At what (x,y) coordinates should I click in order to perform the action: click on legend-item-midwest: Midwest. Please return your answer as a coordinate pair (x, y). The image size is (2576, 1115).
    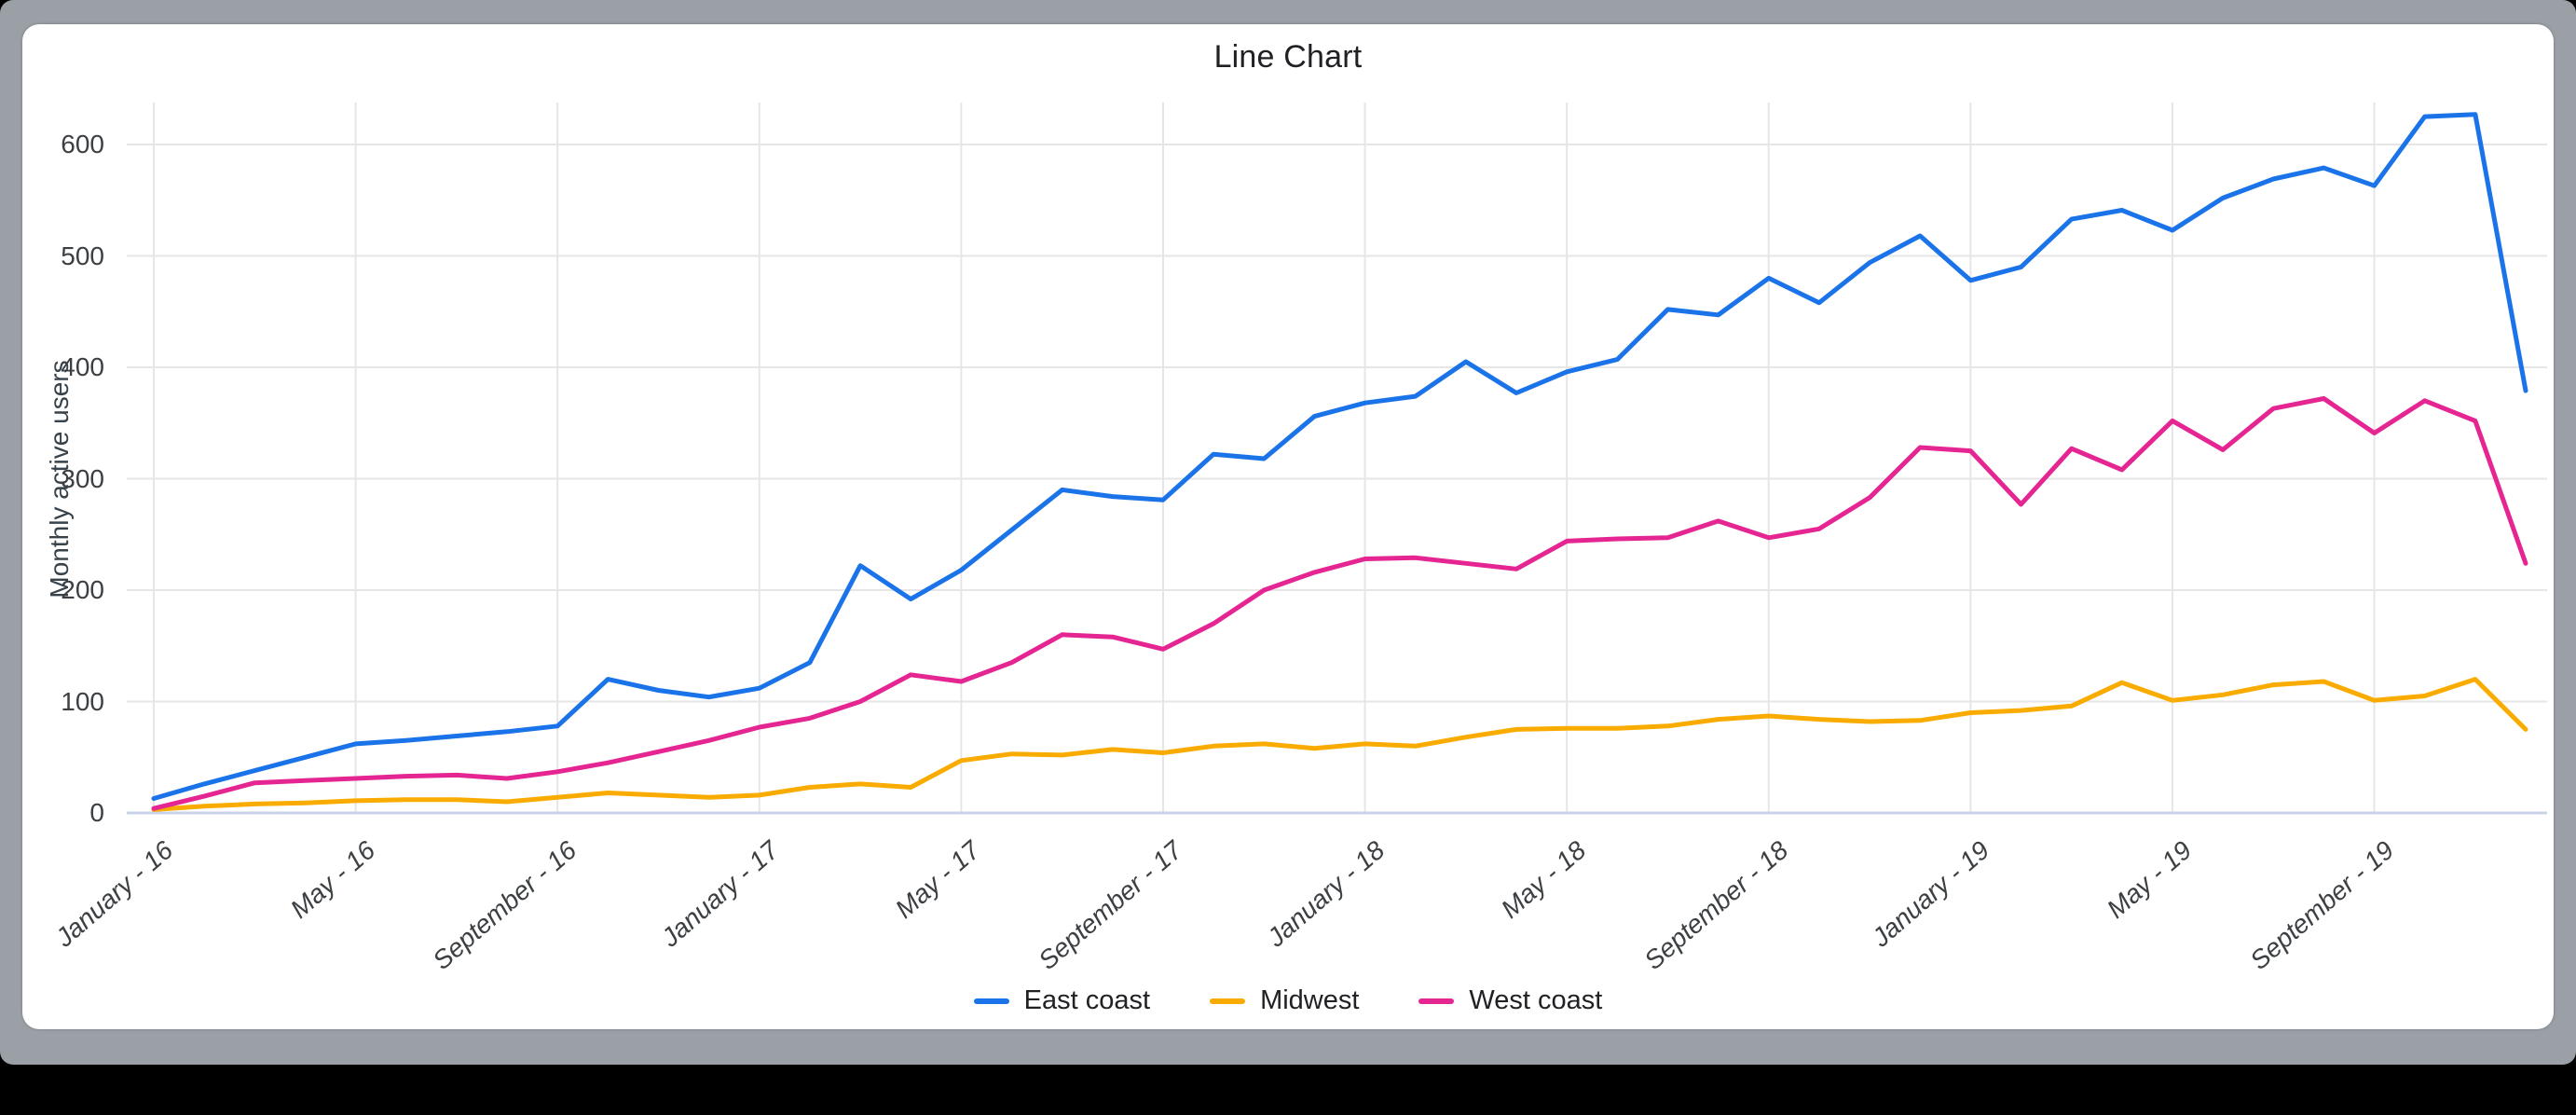
    Looking at the image, I should click on (1284, 1001).